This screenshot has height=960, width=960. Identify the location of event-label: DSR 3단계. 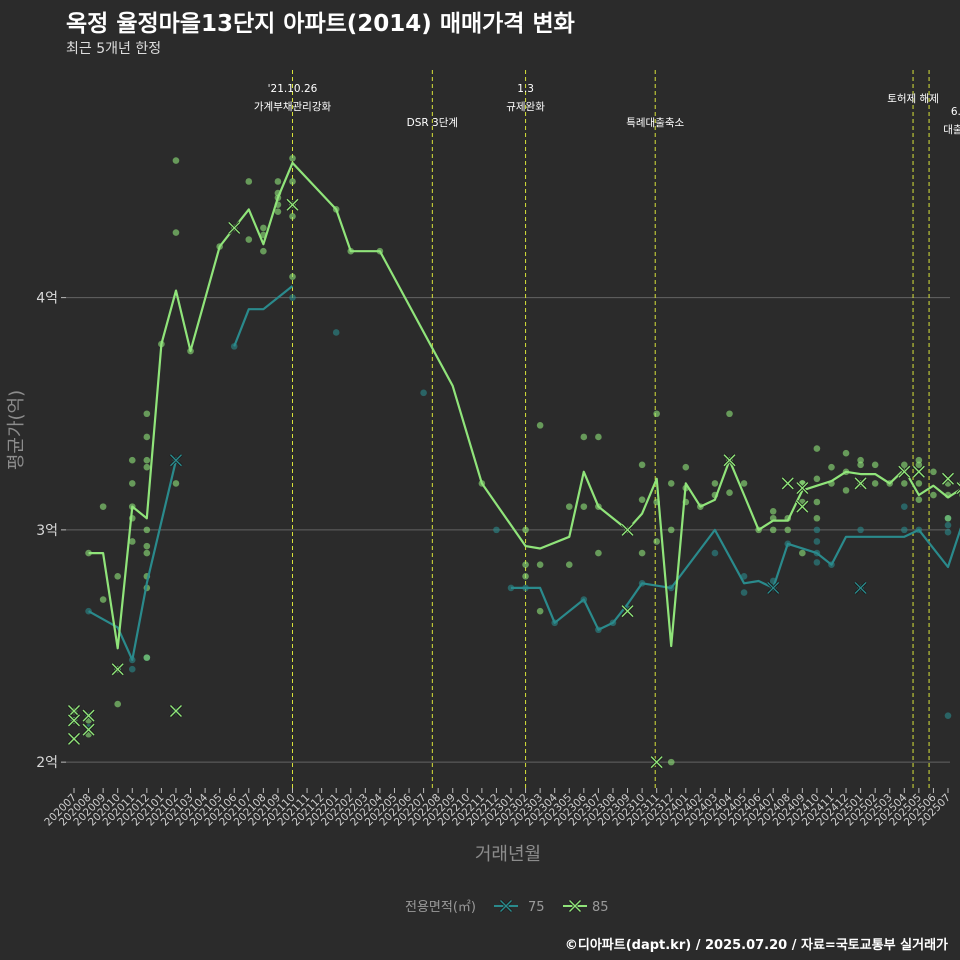
(432, 123).